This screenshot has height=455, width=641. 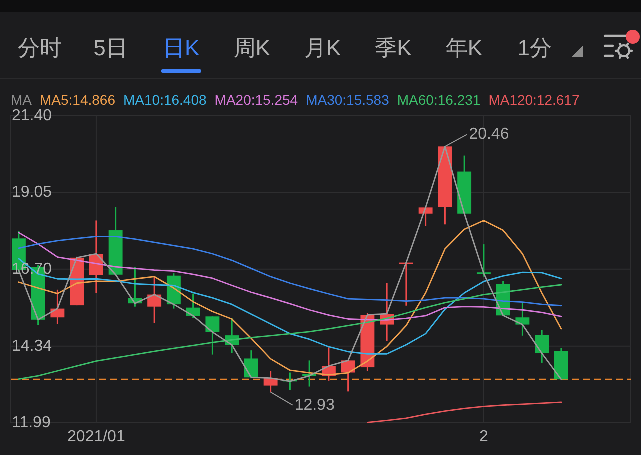 What do you see at coordinates (256, 100) in the screenshot?
I see `text: MA20:15.254` at bounding box center [256, 100].